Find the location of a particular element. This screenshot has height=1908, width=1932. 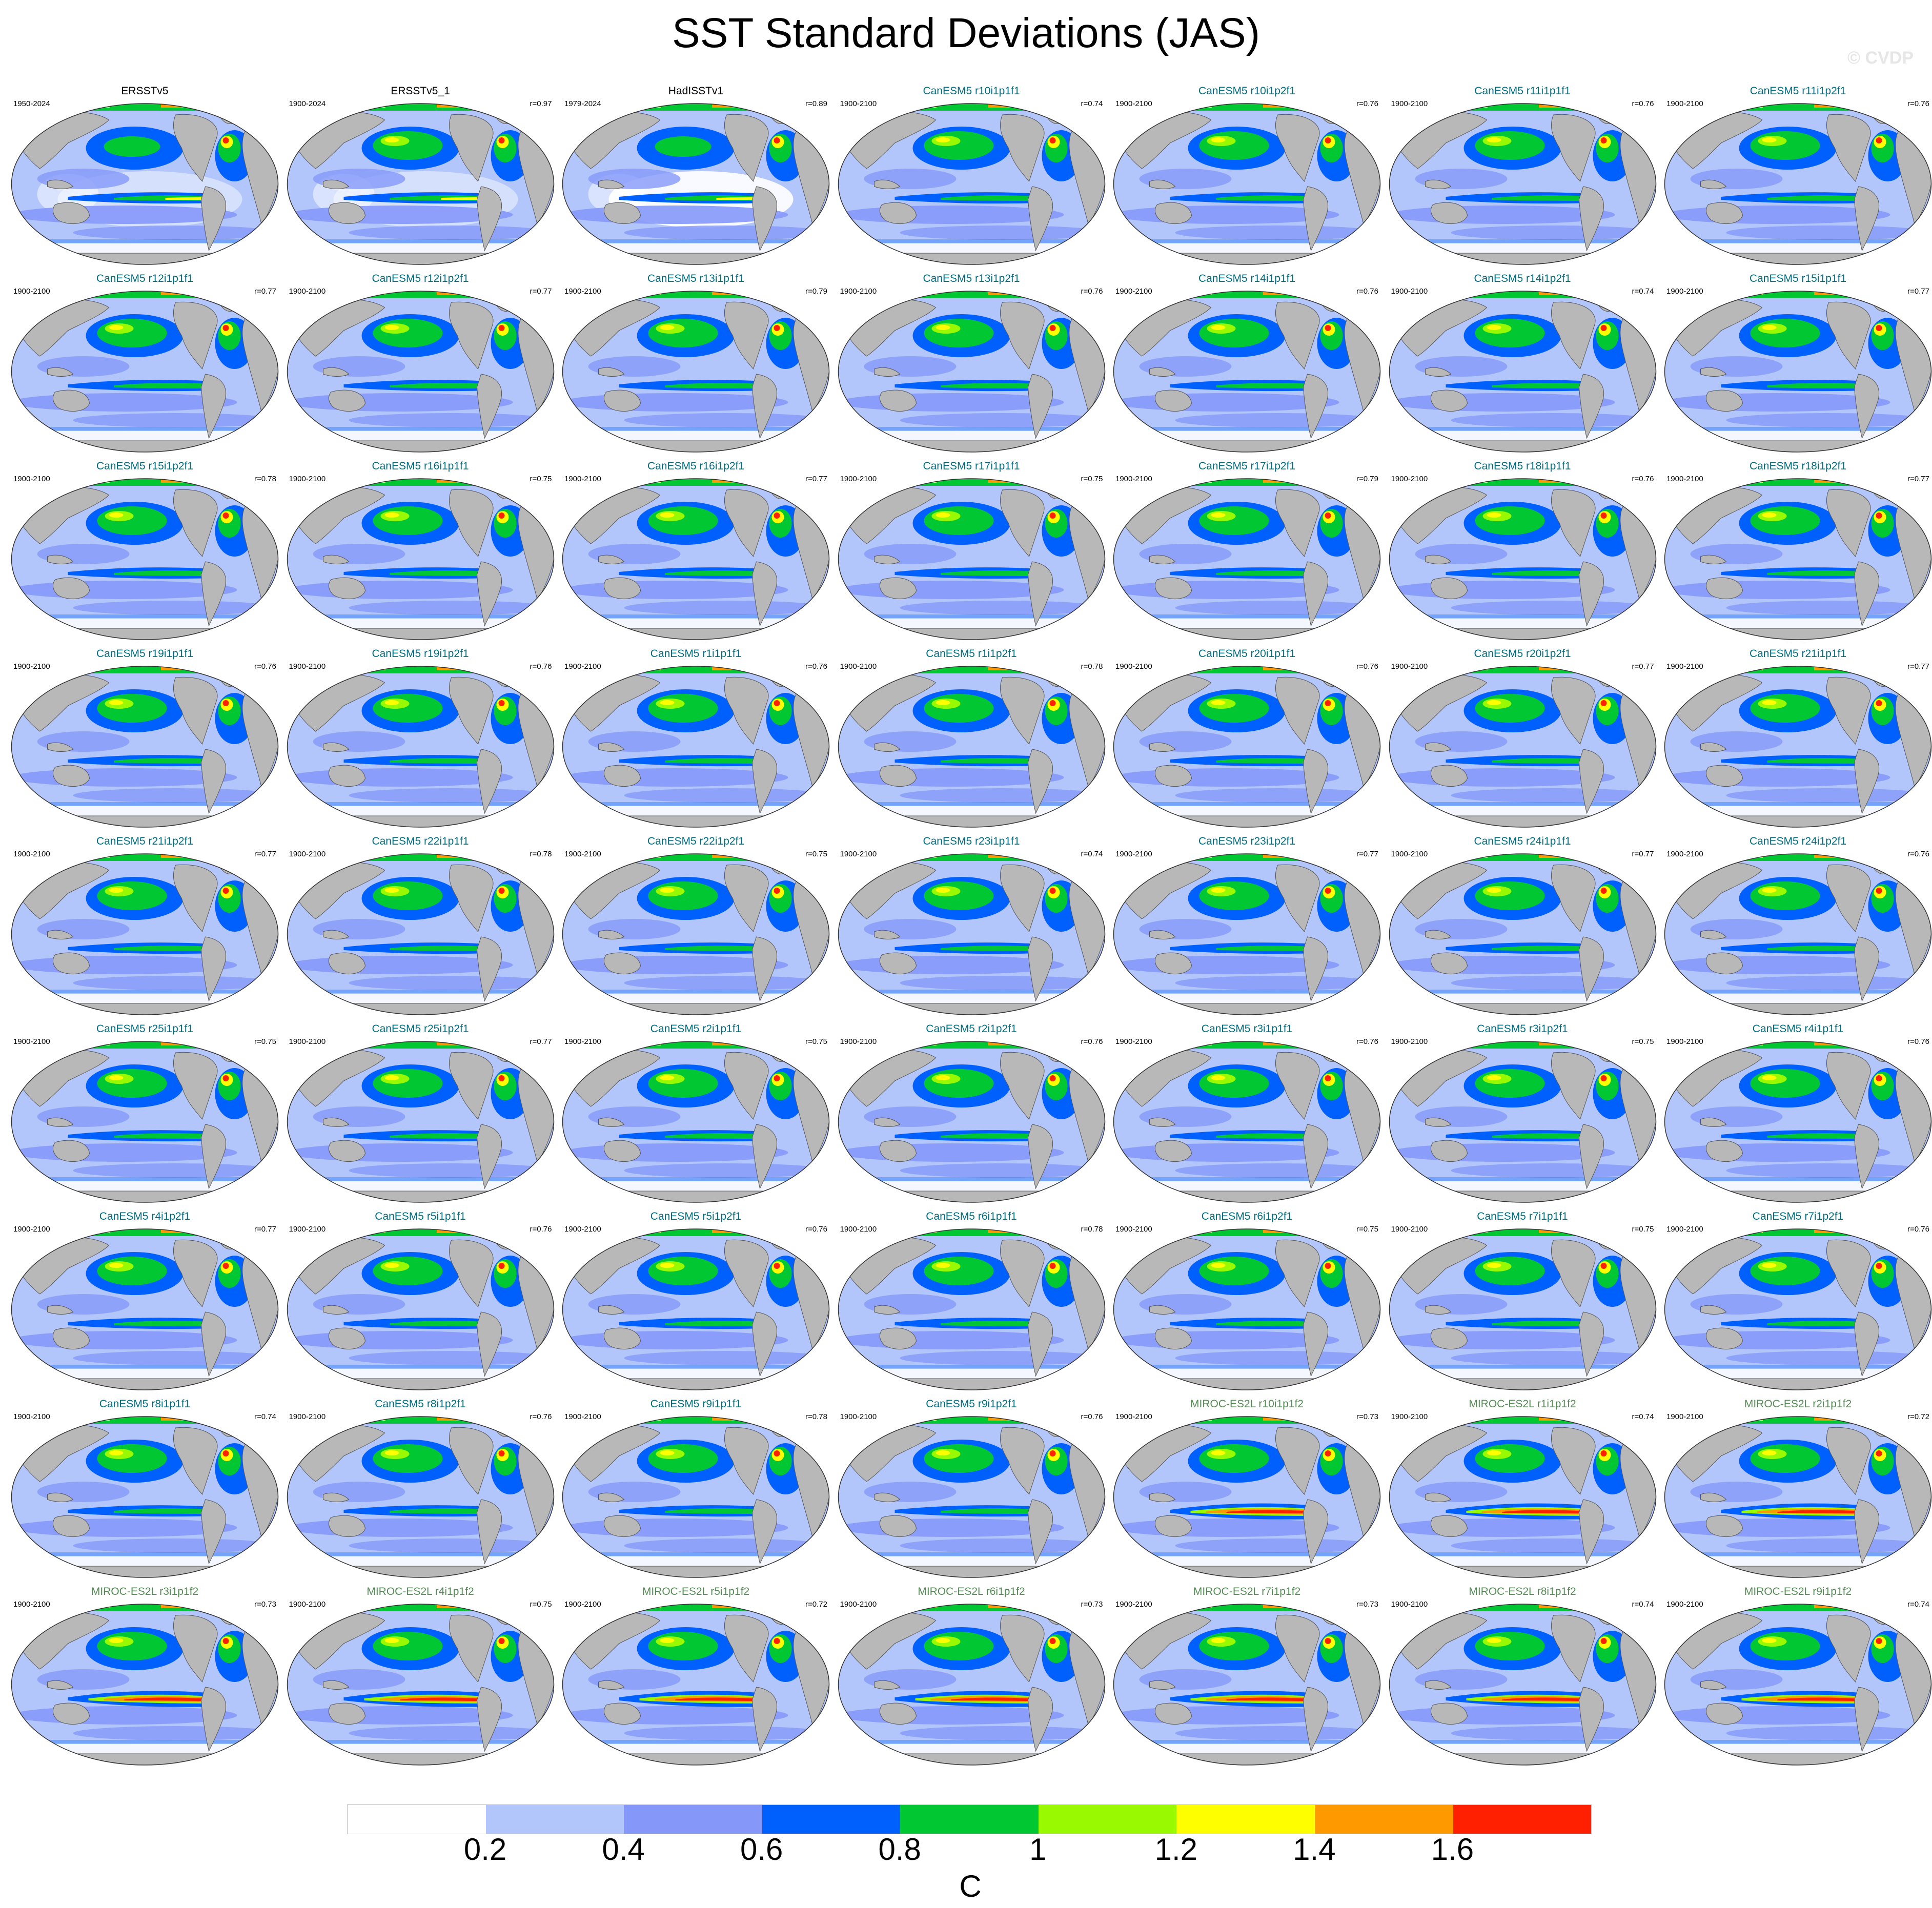

map-panel: CanESM5 r18i1p2f1 1900-2100 r=0.77 is located at coordinates (1796, 553).